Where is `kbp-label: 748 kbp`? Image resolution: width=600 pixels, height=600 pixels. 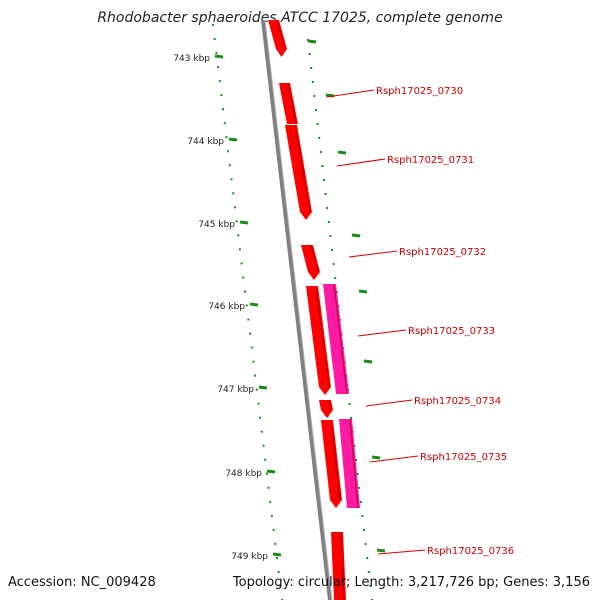
kbp-label: 748 kbp is located at coordinates (243, 474).